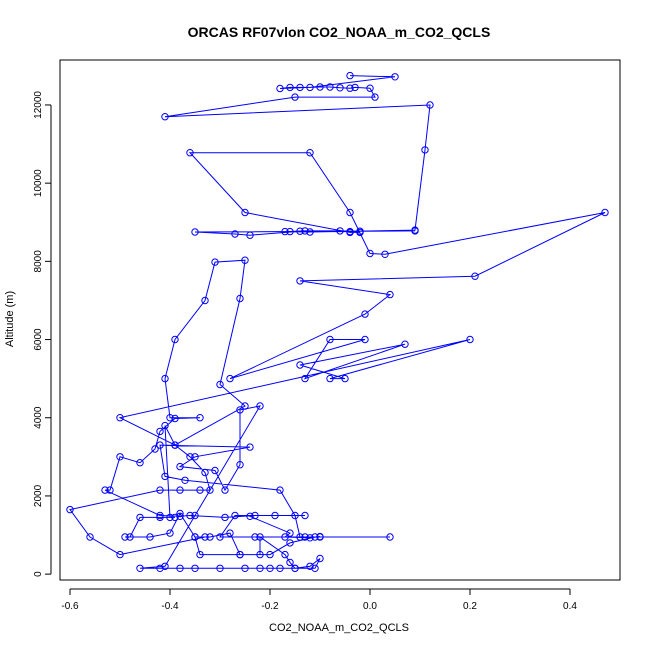  I want to click on y-axis-label: Altitude (m), so click(10, 319).